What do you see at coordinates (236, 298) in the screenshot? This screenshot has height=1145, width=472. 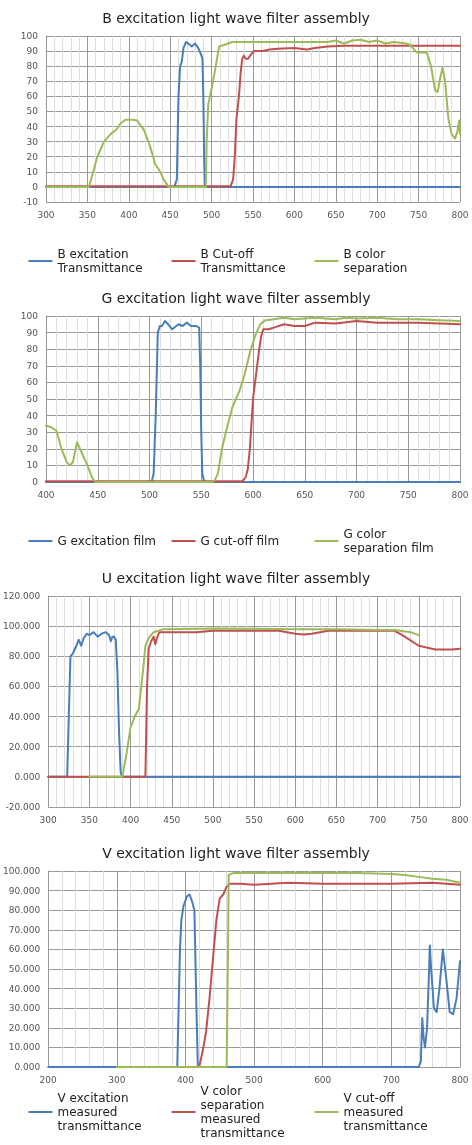 I see `chart-title: G excitation light wave filter assembly` at bounding box center [236, 298].